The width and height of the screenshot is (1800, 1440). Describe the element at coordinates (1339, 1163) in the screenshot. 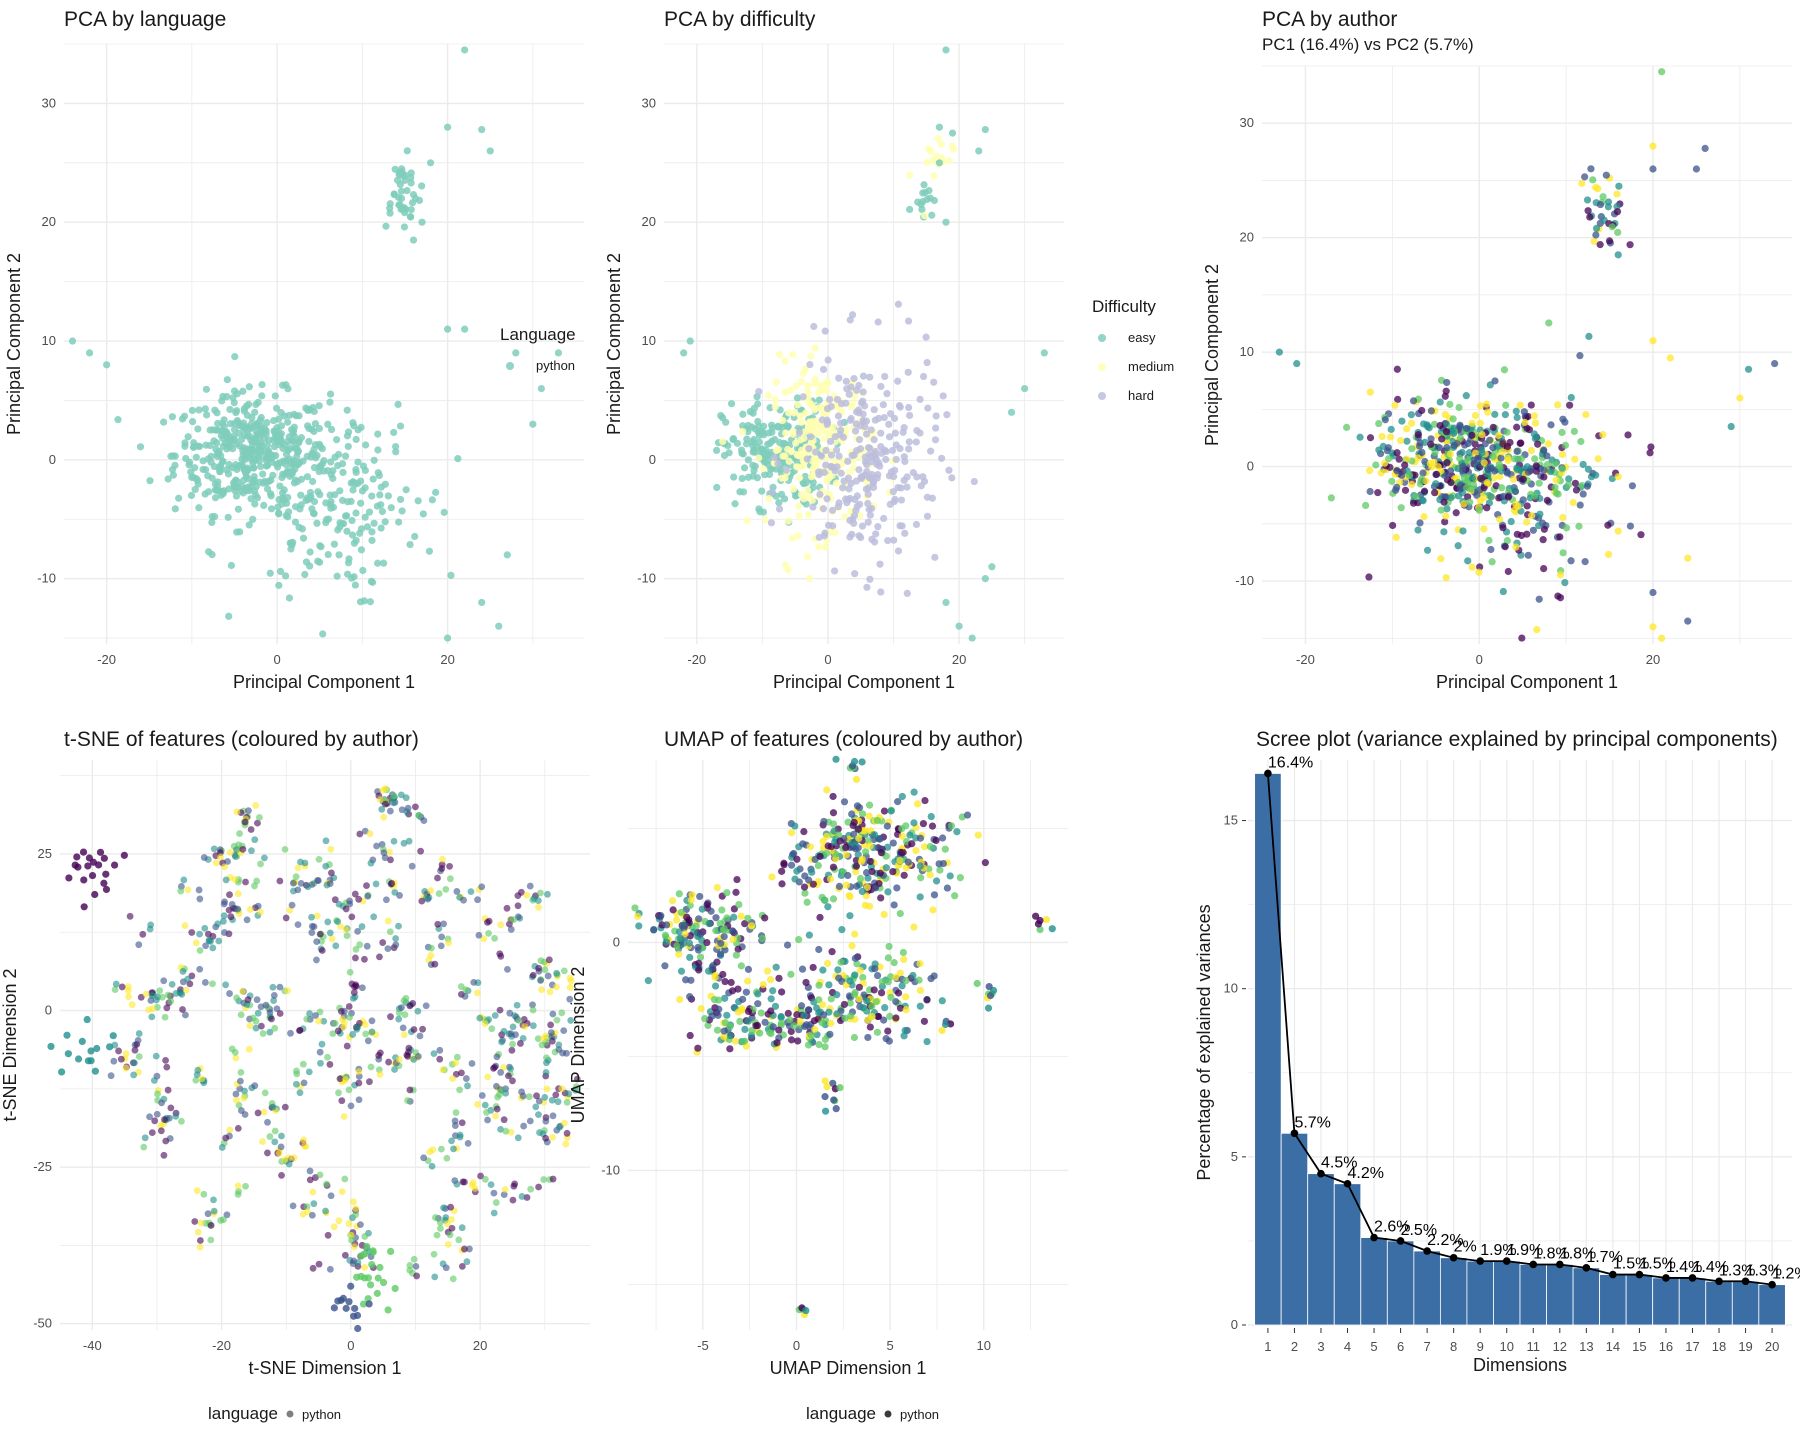

I see `bar-value-label: 4.5%` at that location.